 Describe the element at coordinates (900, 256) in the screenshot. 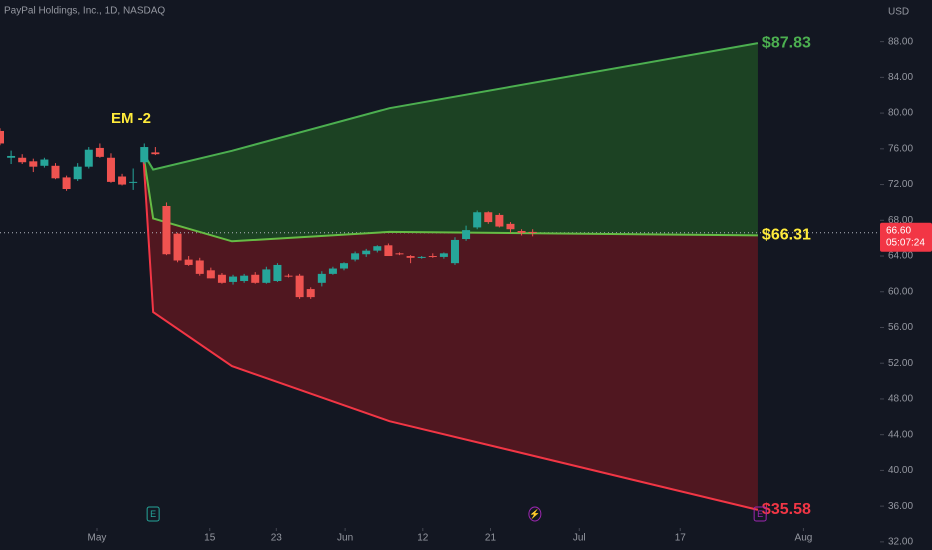

I see `y-tick-label: 64.00` at that location.